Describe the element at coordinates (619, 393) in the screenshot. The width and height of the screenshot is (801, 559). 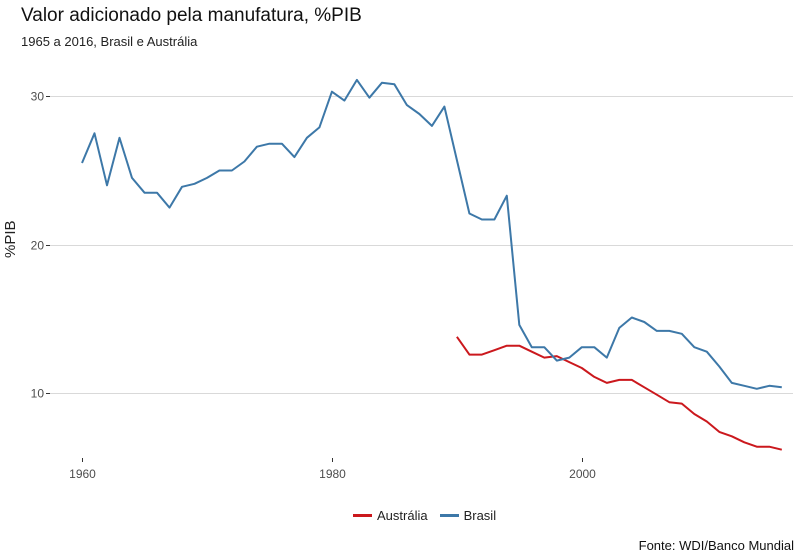
I see `series-line-australia` at that location.